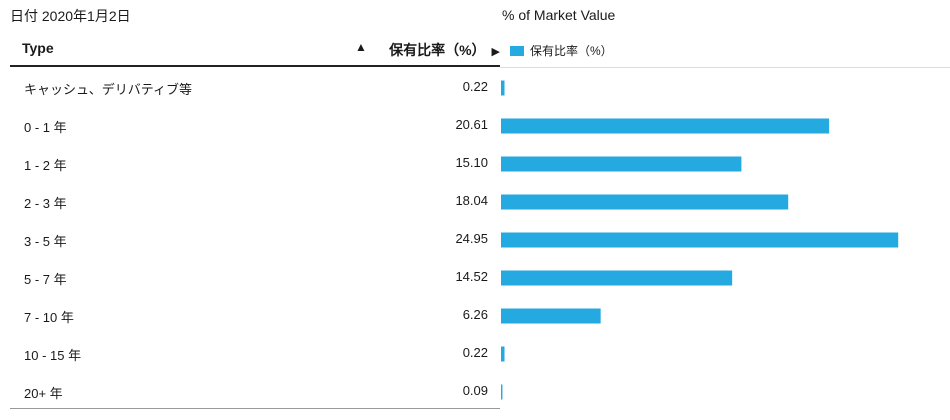  Describe the element at coordinates (43, 393) in the screenshot. I see `row-label: 20+ 年` at that location.